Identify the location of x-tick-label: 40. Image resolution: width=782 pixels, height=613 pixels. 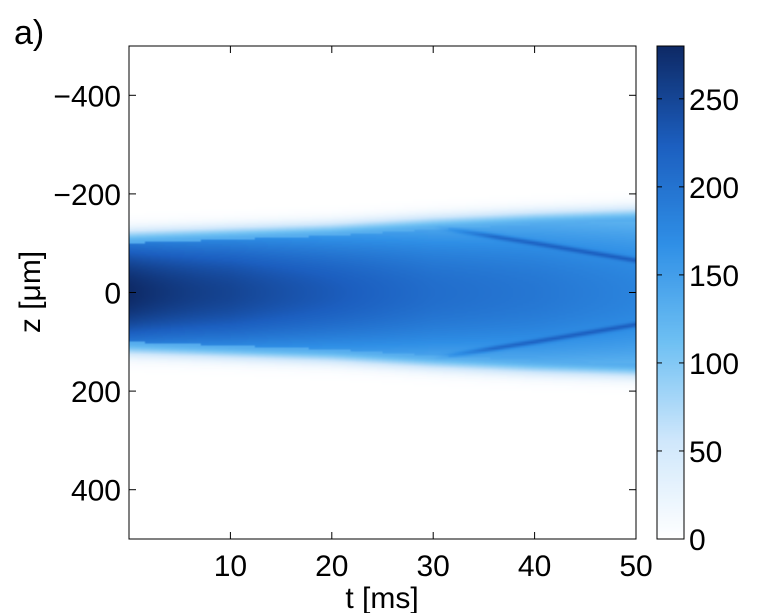
(534, 566).